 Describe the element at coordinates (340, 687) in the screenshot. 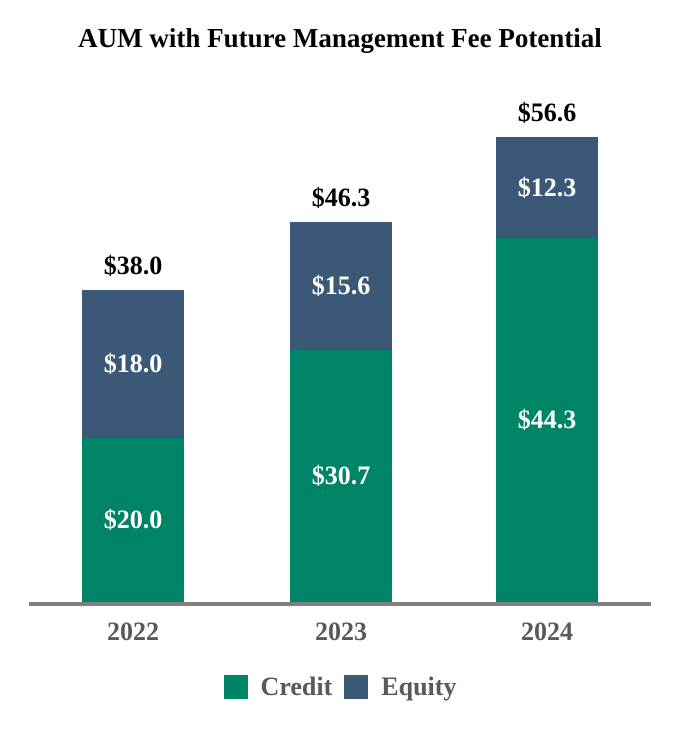

I see `legend: Credit Equity` at that location.